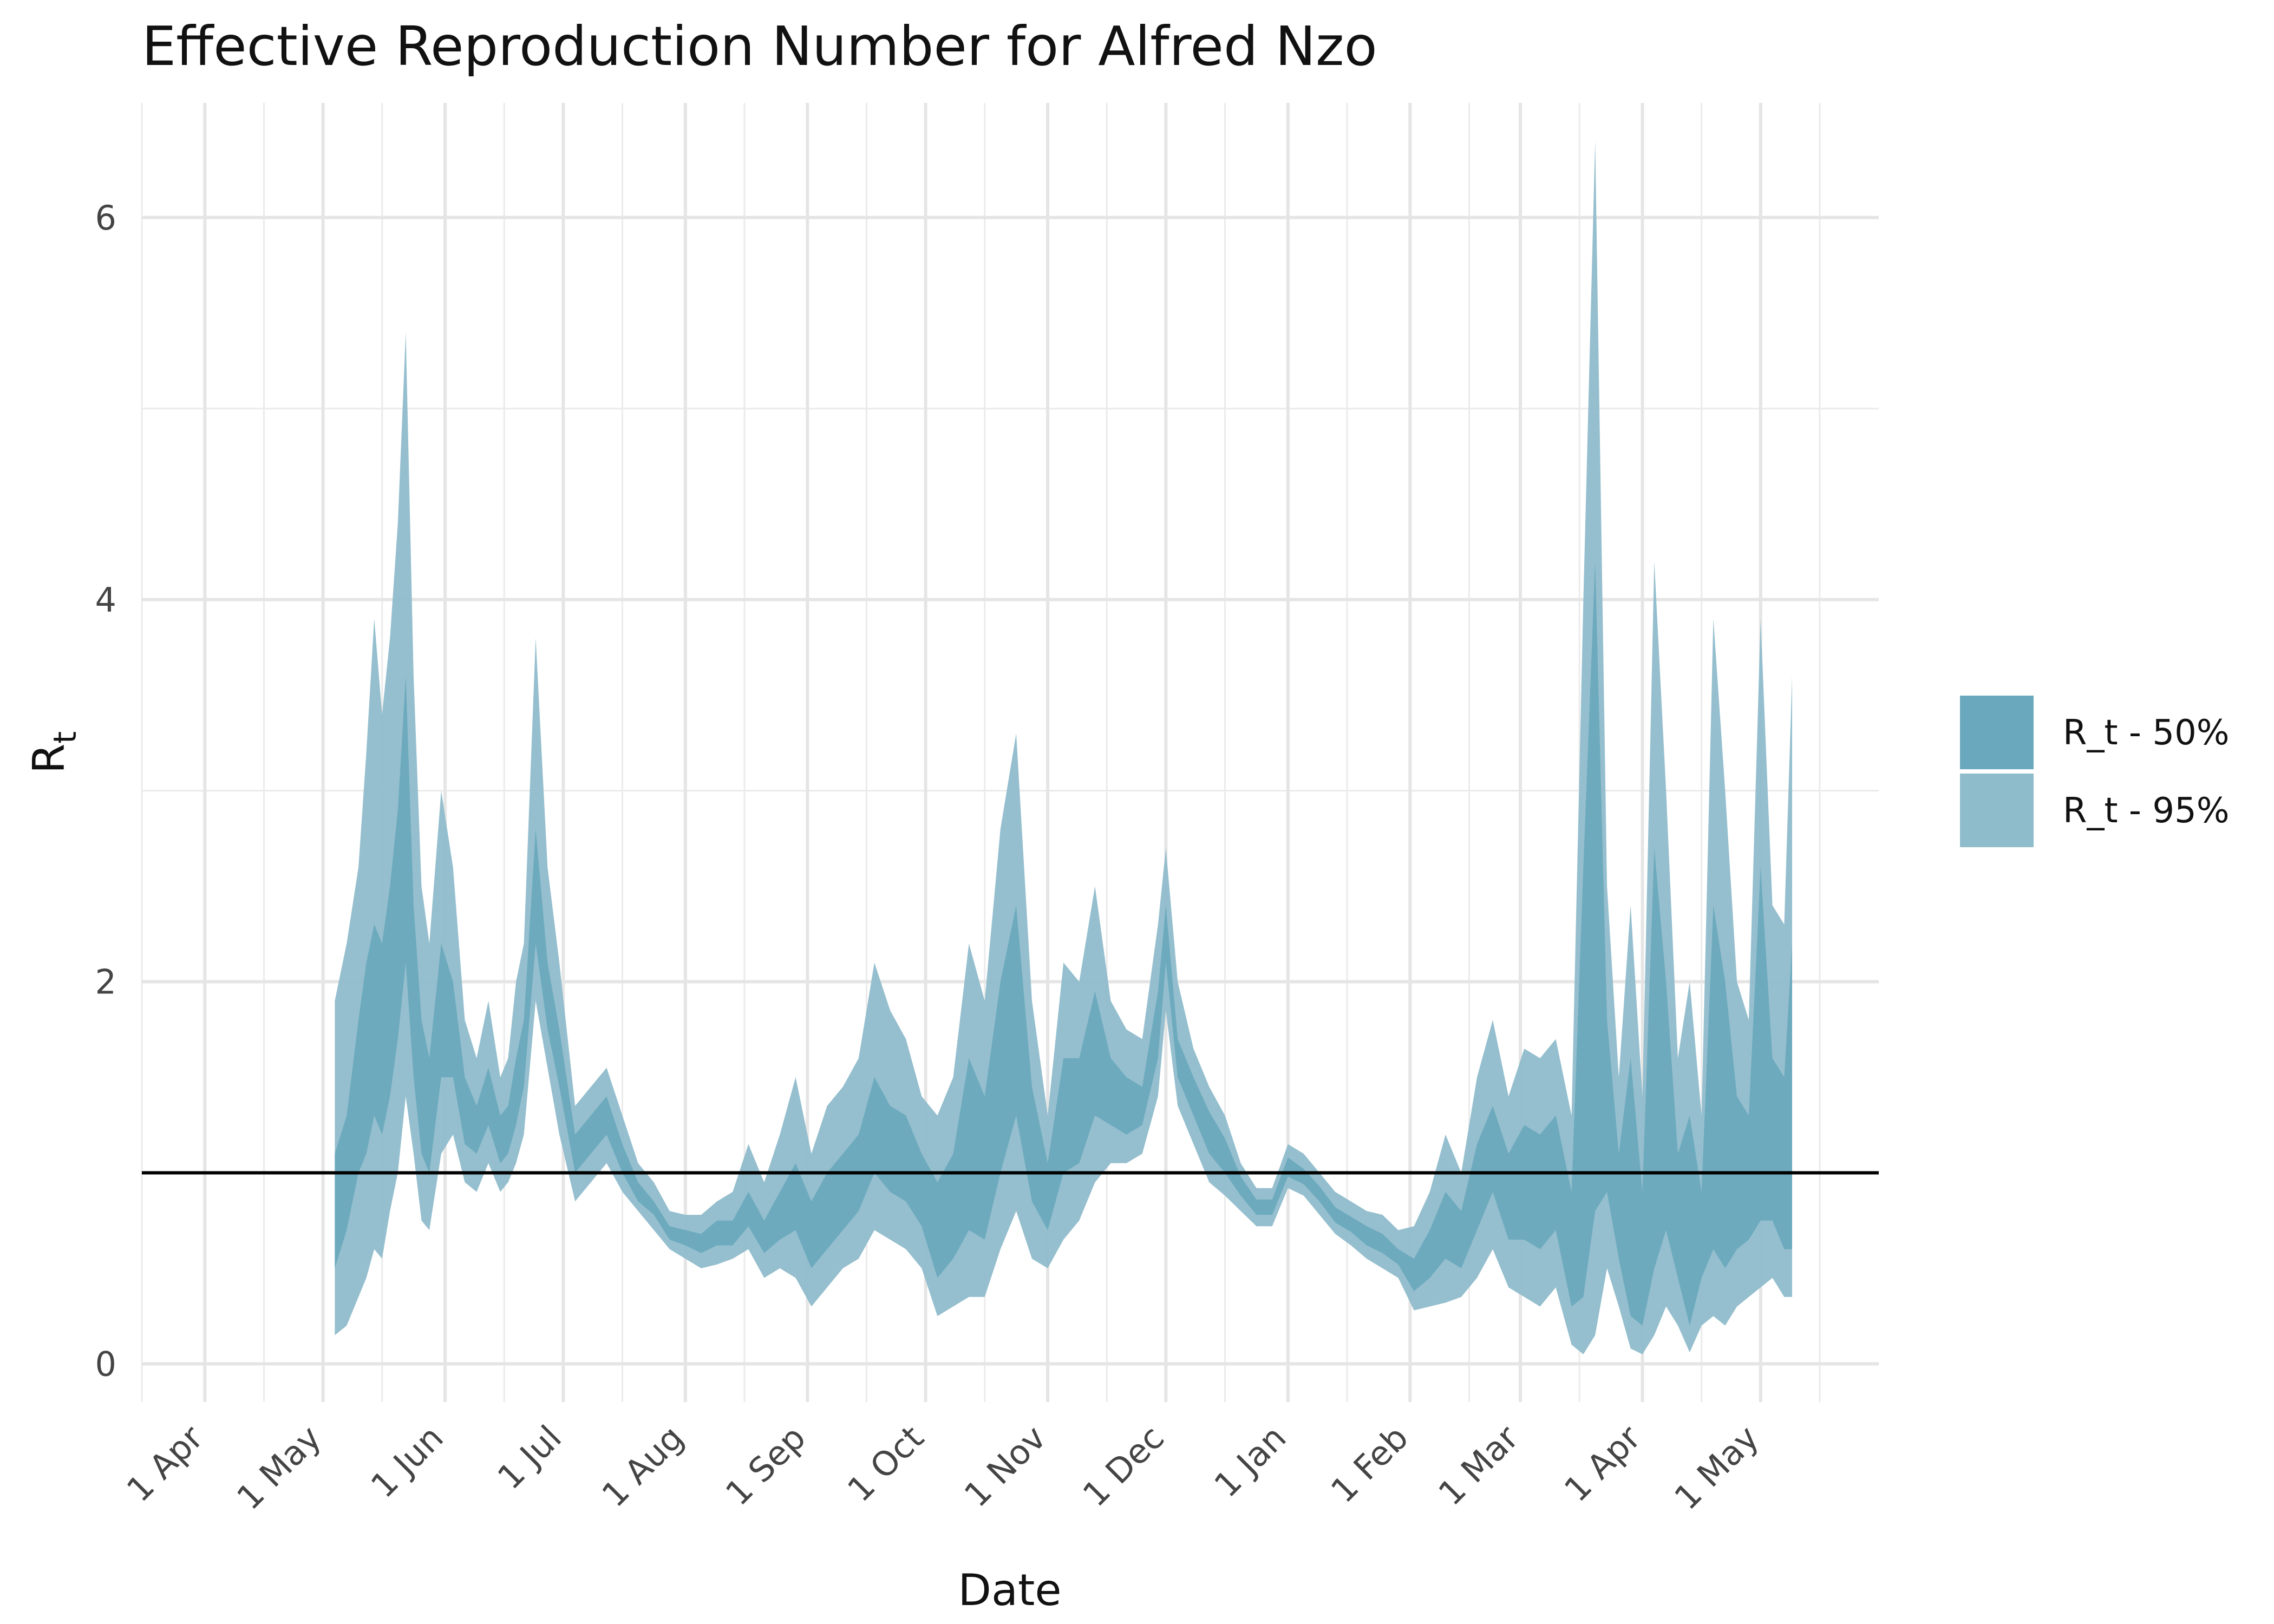 This screenshot has width=2274, height=1624. I want to click on legend: R_t - 50% R_t - 95%, so click(2095, 771).